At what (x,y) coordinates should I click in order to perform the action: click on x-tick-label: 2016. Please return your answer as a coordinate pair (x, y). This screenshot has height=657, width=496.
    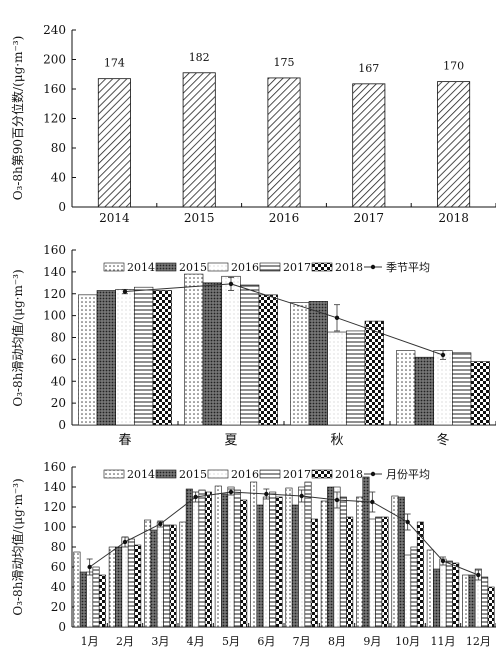
    Looking at the image, I should click on (284, 218).